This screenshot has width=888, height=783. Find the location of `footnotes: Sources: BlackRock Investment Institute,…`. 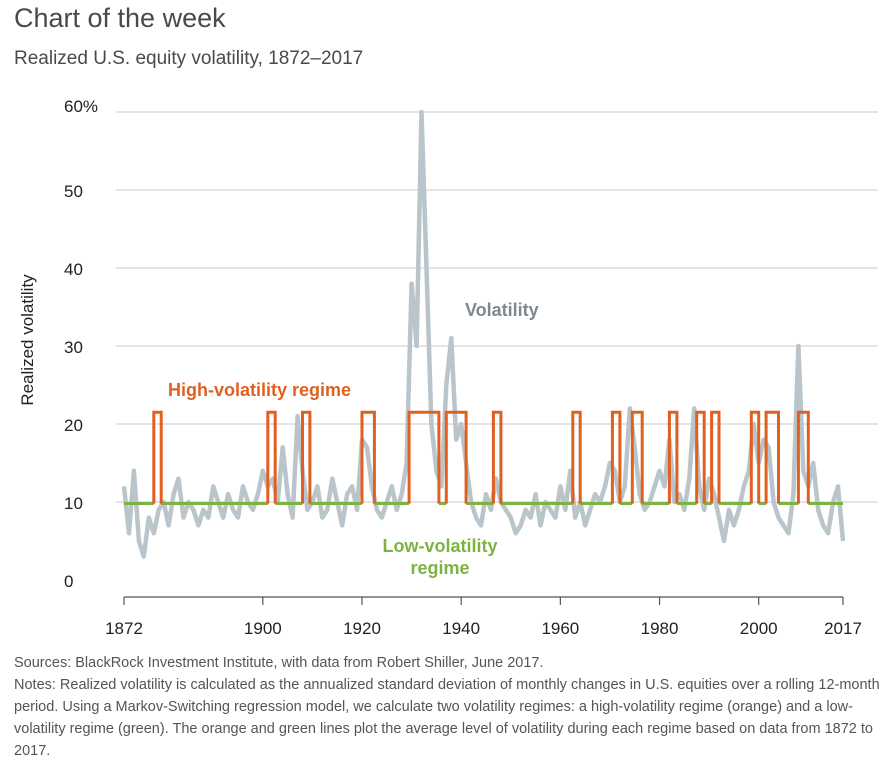

footnotes: Sources: BlackRock Investment Institute,… is located at coordinates (447, 707).